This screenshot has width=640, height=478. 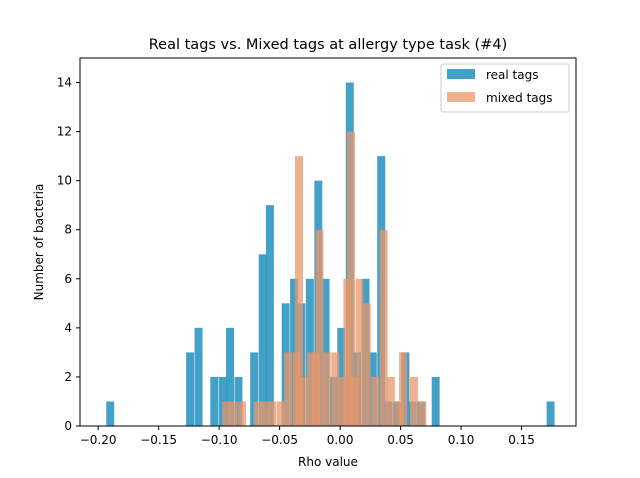 I want to click on y-tick-label: 2, so click(x=68, y=377).